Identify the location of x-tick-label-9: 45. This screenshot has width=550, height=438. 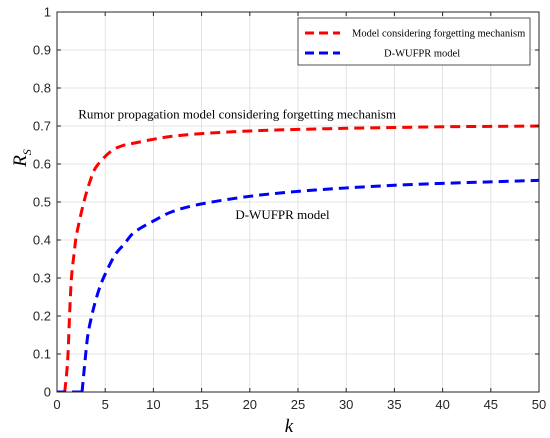
(491, 404).